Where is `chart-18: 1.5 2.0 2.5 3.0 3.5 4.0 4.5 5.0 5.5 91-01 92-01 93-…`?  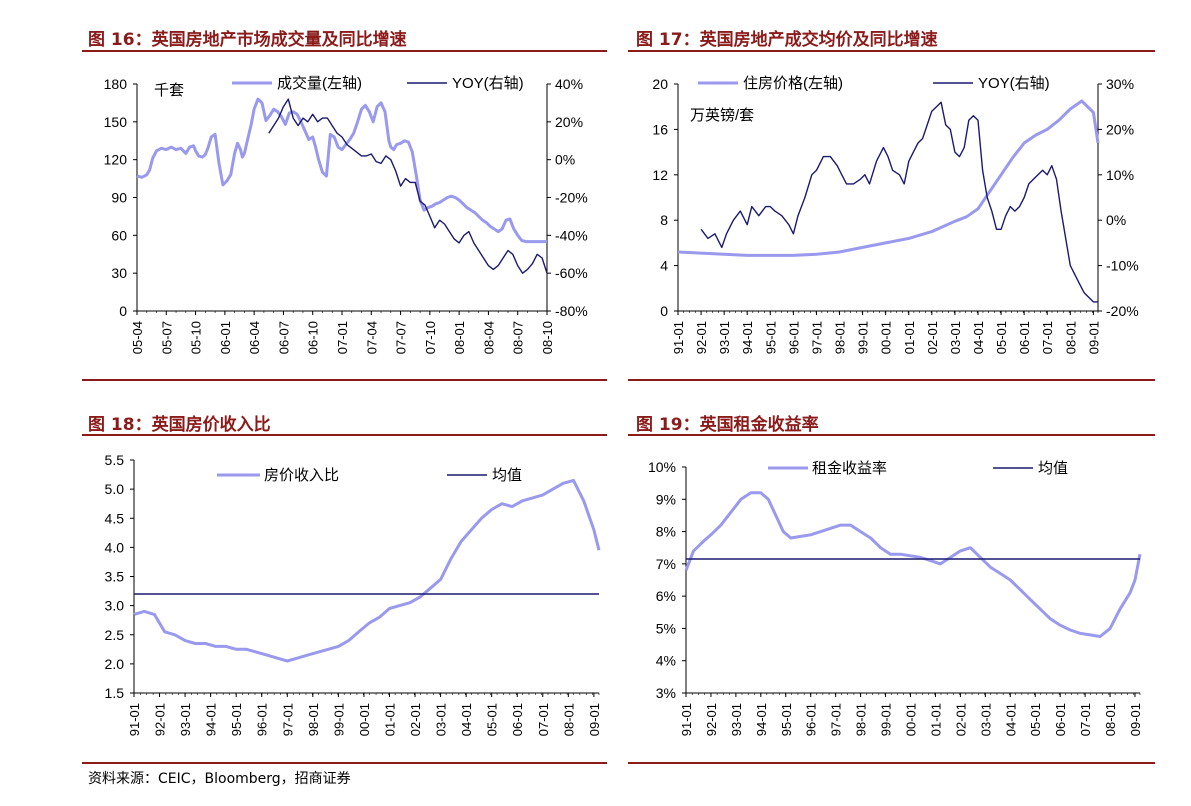
chart-18: 1.5 2.0 2.5 3.0 3.5 4.0 4.5 5.0 5.5 91-01 92-01 93-… is located at coordinates (353, 594).